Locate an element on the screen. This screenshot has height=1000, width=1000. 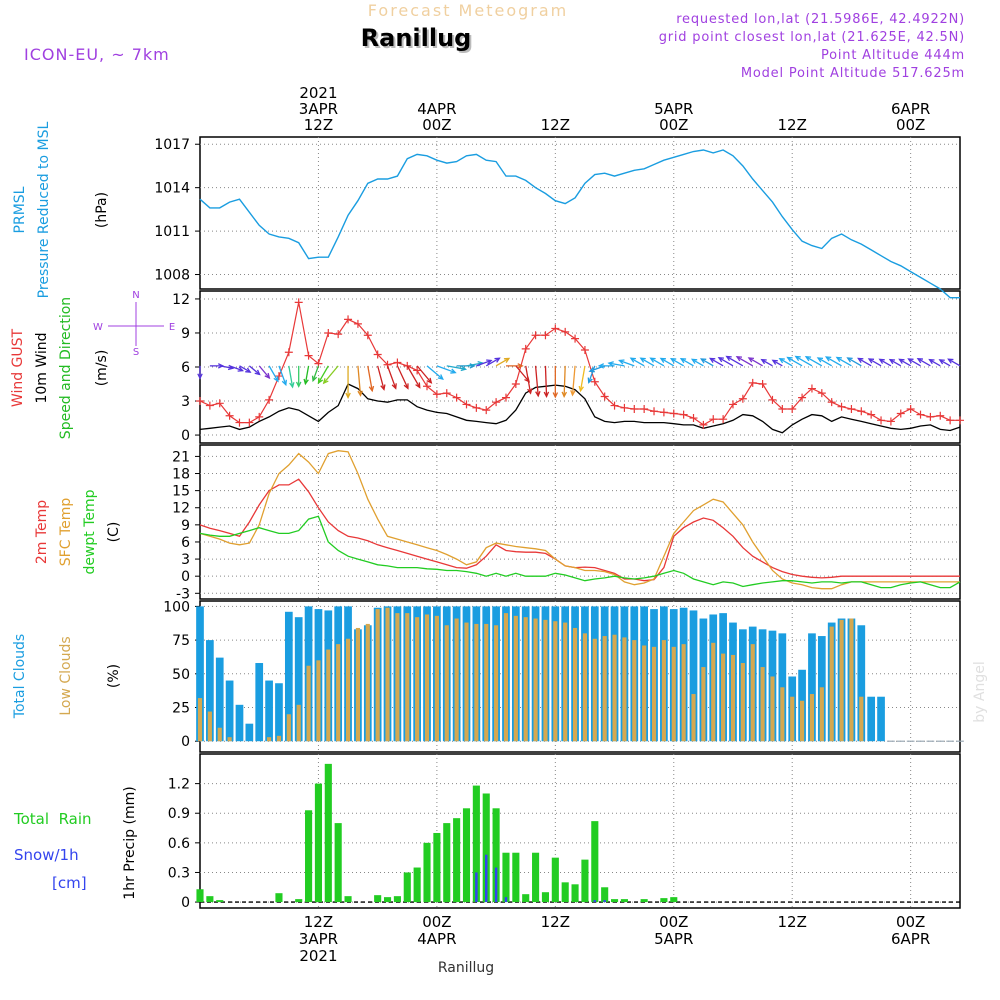
compass-east: E is located at coordinates (172, 327).